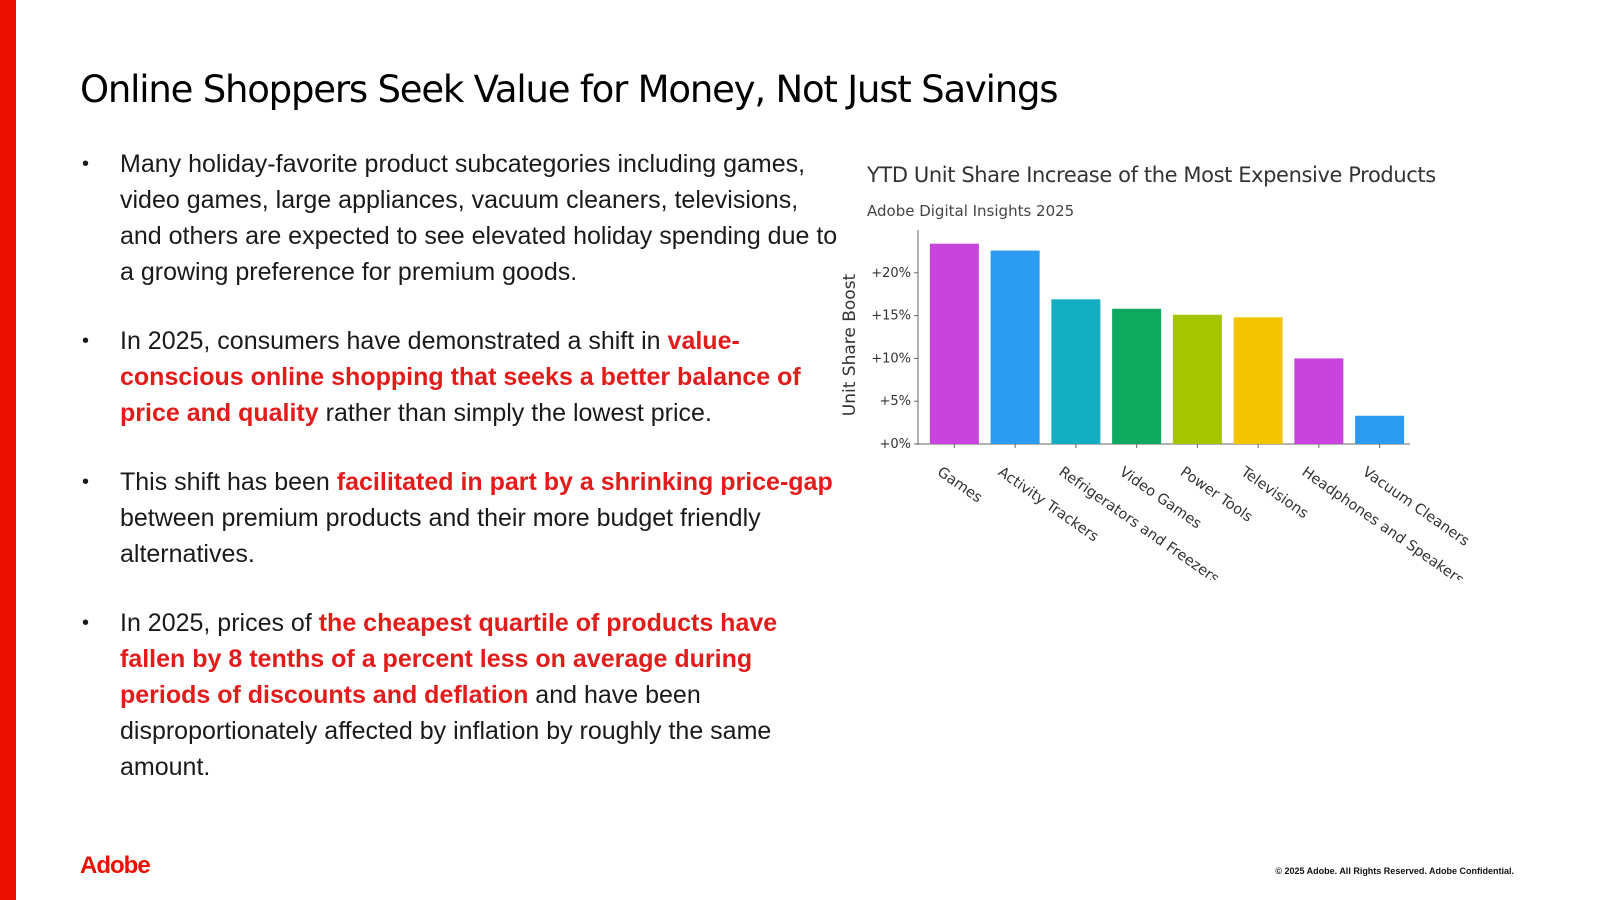  I want to click on y-tick-label: +5%, so click(895, 401).